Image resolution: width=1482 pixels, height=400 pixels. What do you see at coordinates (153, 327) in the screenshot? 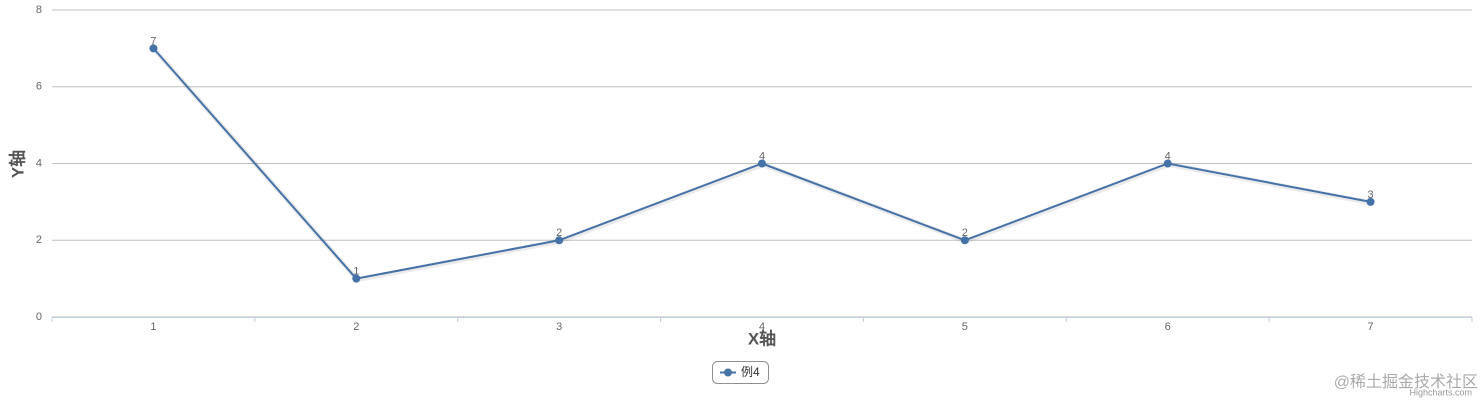
I see `x-tick-label: 1` at bounding box center [153, 327].